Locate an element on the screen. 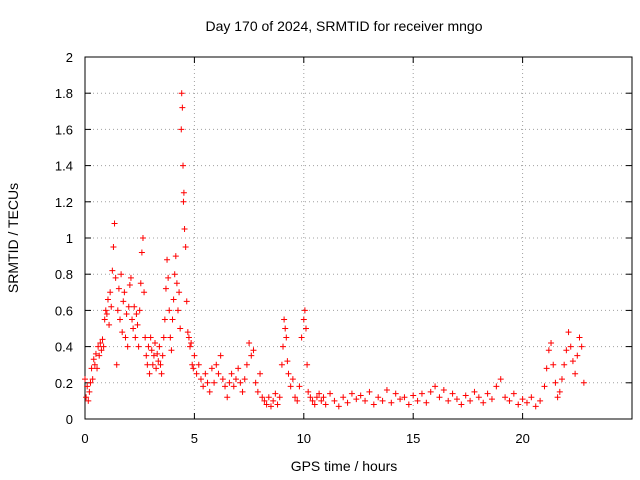  x-tick-label: 5 is located at coordinates (194, 438).